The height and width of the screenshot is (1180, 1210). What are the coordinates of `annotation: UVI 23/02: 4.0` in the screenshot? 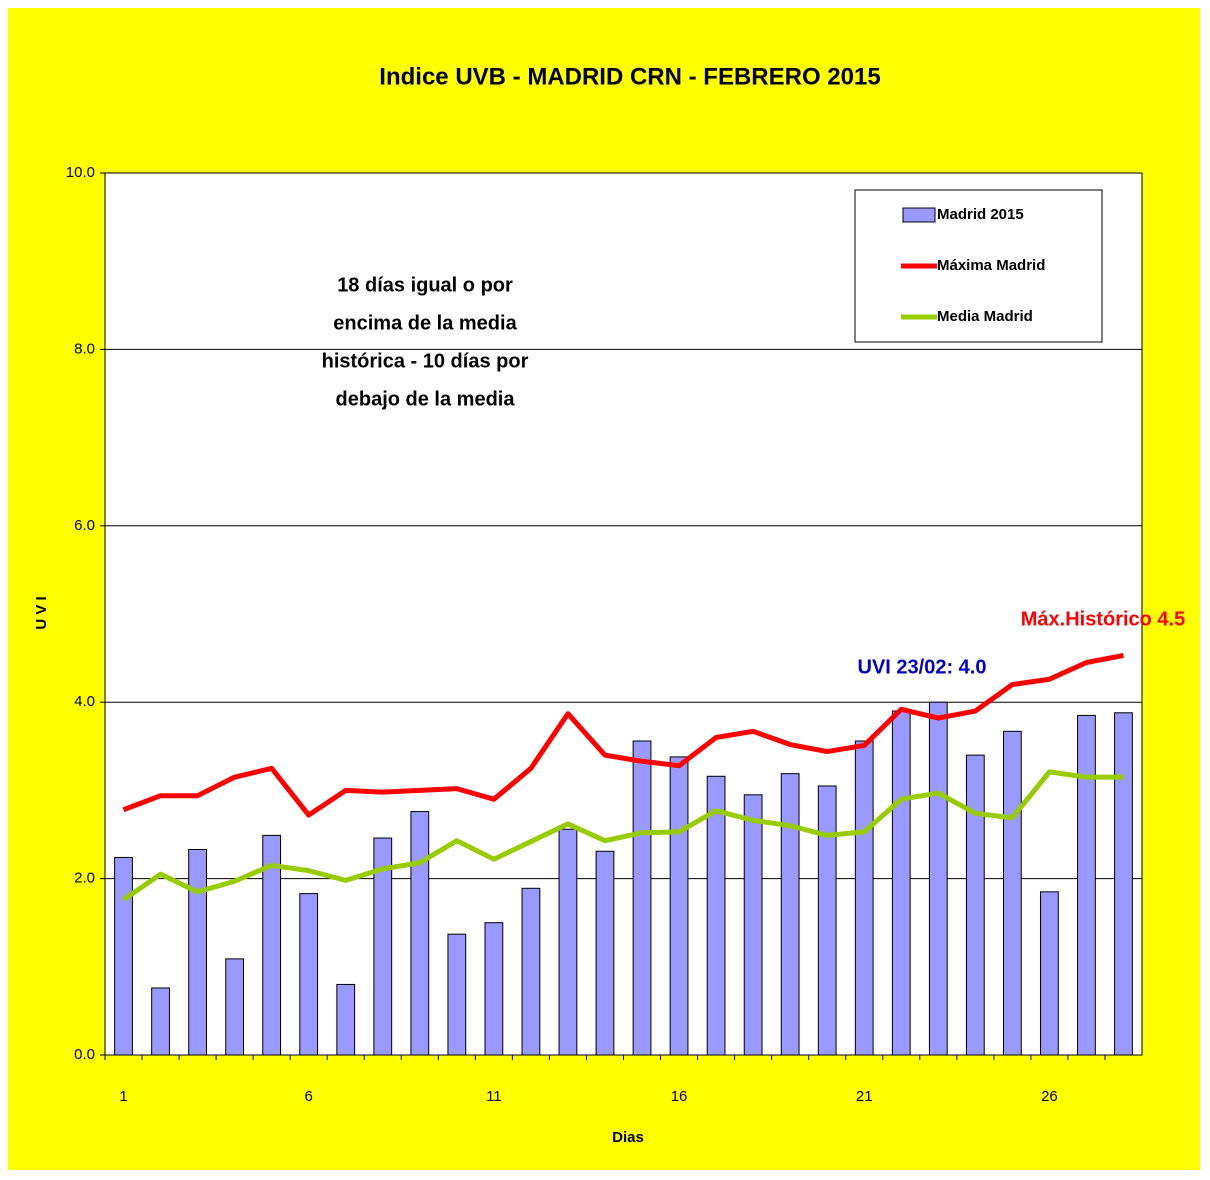 It's located at (922, 667).